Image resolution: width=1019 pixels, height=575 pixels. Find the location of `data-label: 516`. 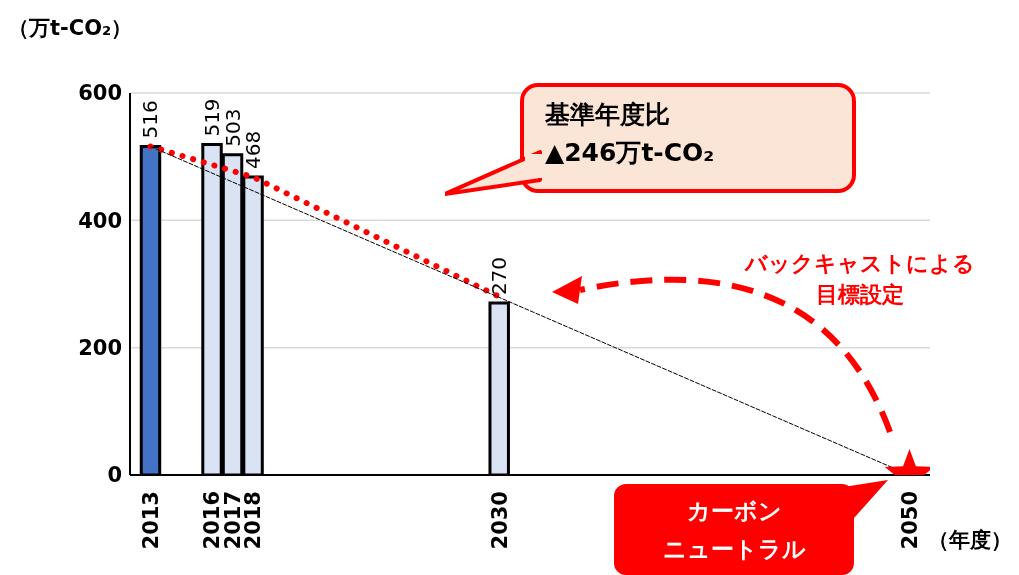

data-label: 516 is located at coordinates (150, 119).